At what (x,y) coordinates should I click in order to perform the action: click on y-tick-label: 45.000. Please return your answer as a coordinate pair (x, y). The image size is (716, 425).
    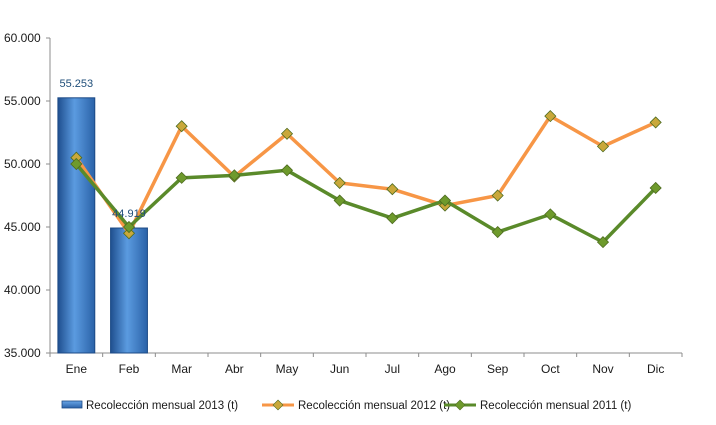
    Looking at the image, I should click on (22, 227).